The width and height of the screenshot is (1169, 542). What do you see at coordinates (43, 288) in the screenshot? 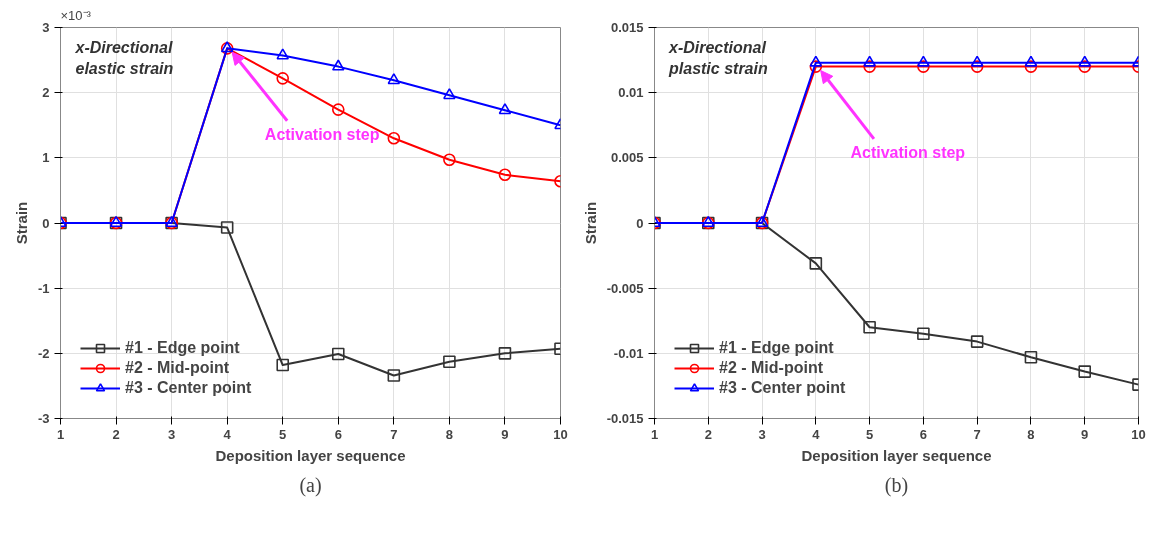
I see `y-tick-label: -1` at bounding box center [43, 288].